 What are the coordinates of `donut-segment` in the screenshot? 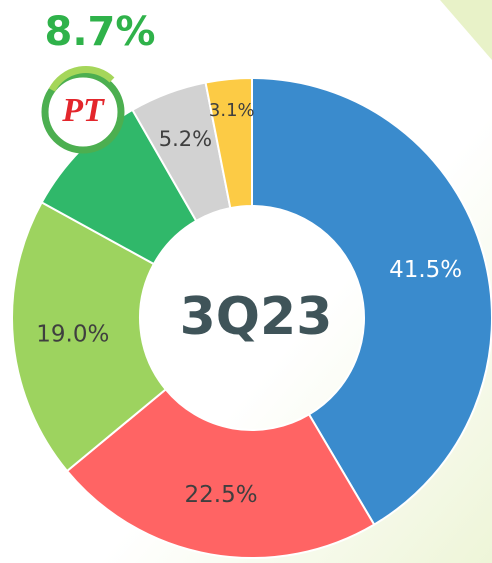 It's located at (228, 143).